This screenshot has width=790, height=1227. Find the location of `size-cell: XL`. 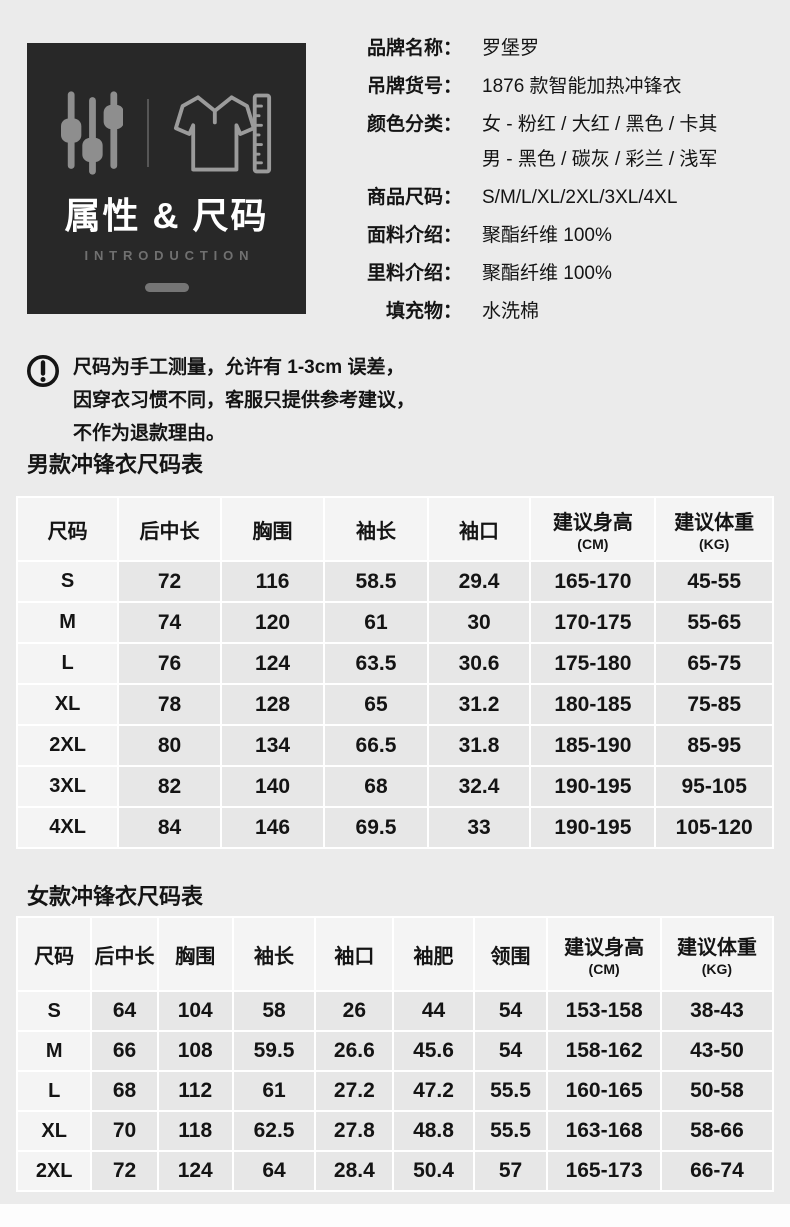

size-cell: XL is located at coordinates (68, 704).